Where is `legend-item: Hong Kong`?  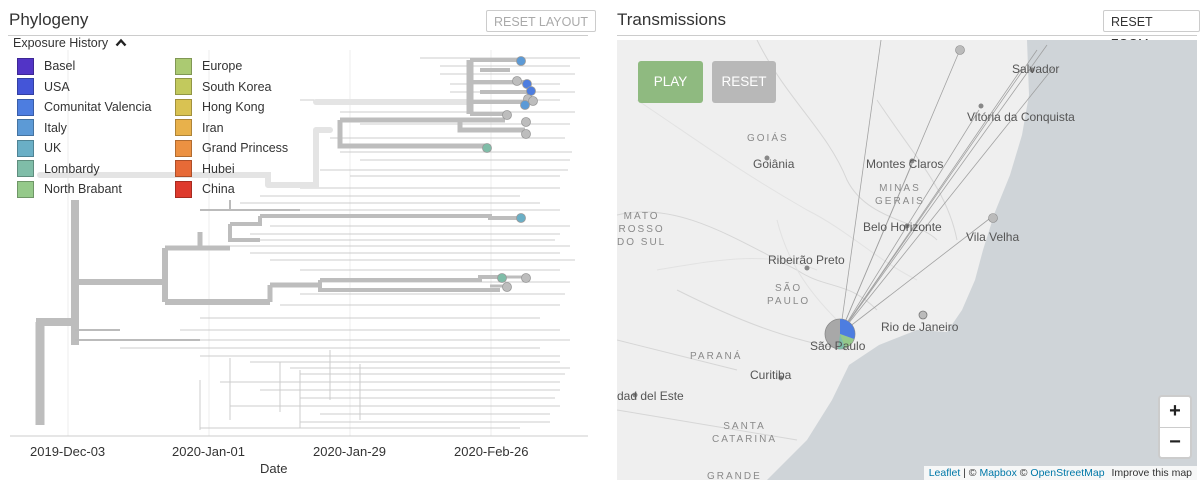
legend-item: Hong Kong is located at coordinates (220, 107).